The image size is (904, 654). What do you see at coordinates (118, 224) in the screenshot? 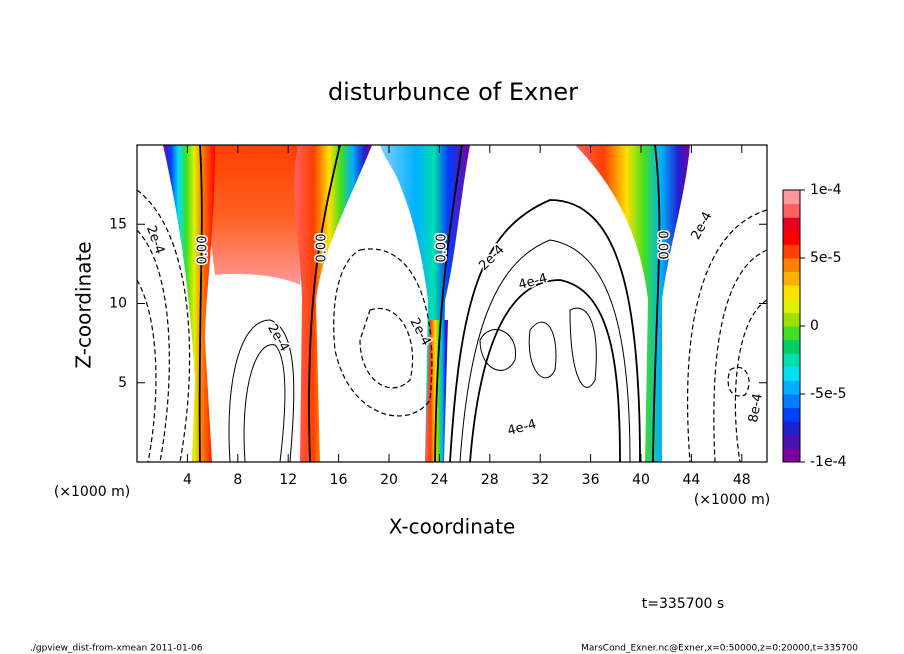
I see `y-tick-label: 15` at bounding box center [118, 224].